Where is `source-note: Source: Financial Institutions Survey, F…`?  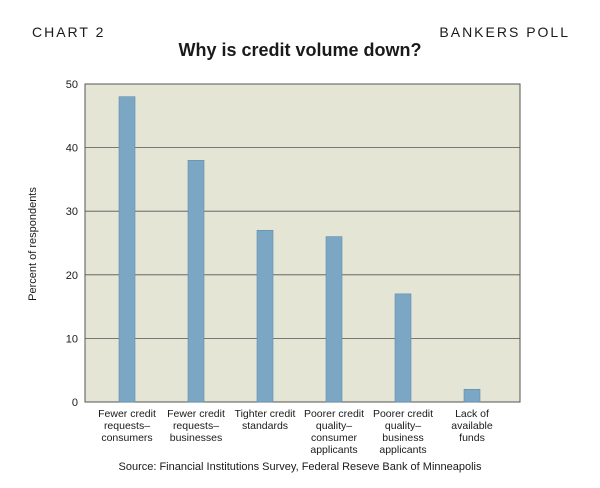 source-note: Source: Financial Institutions Survey, F… is located at coordinates (300, 467).